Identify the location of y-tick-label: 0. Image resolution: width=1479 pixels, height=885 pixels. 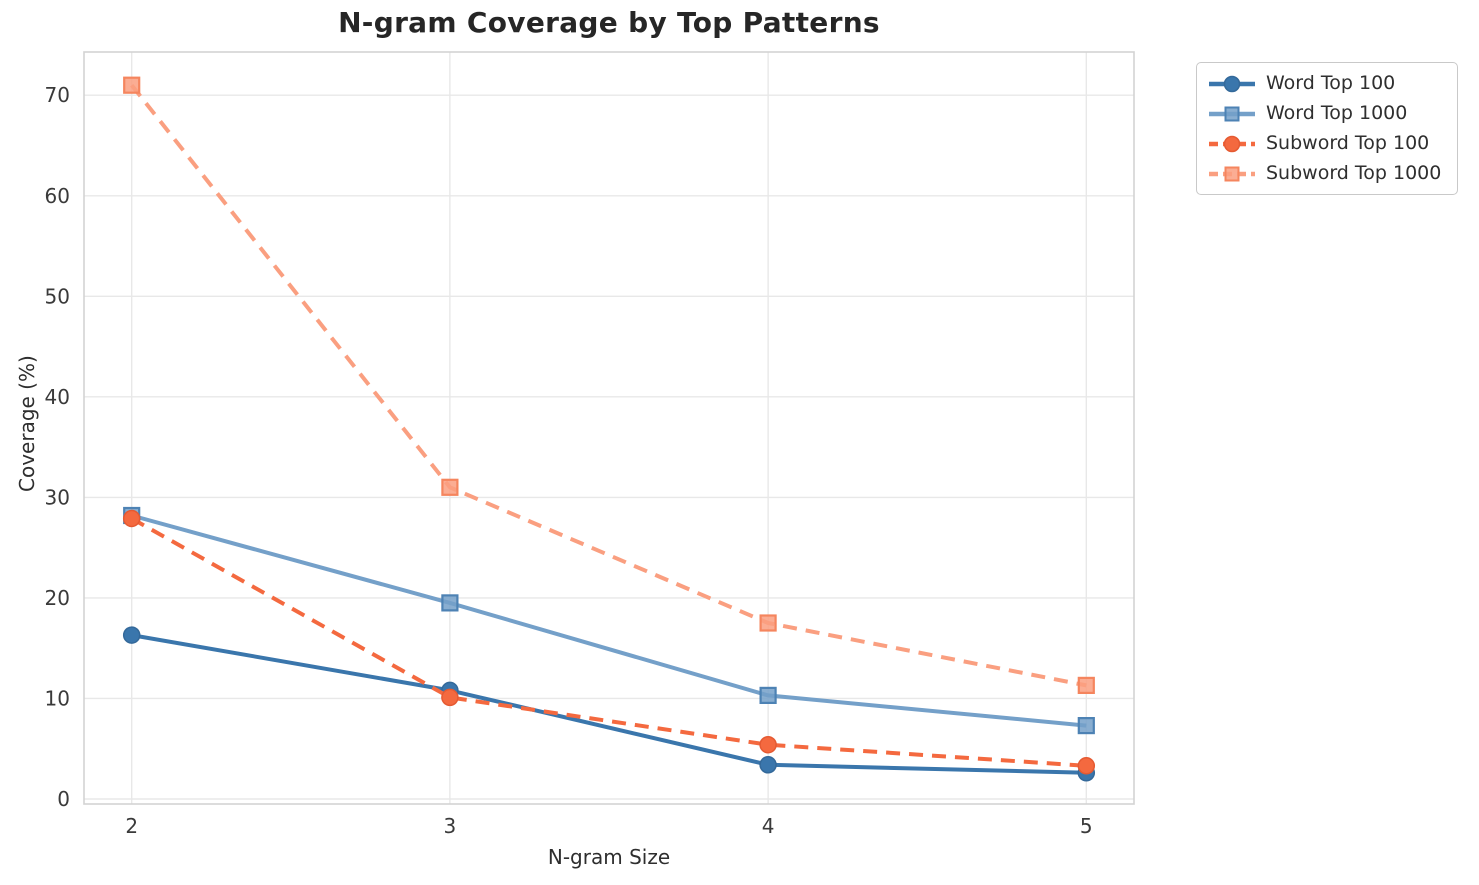
(63, 799).